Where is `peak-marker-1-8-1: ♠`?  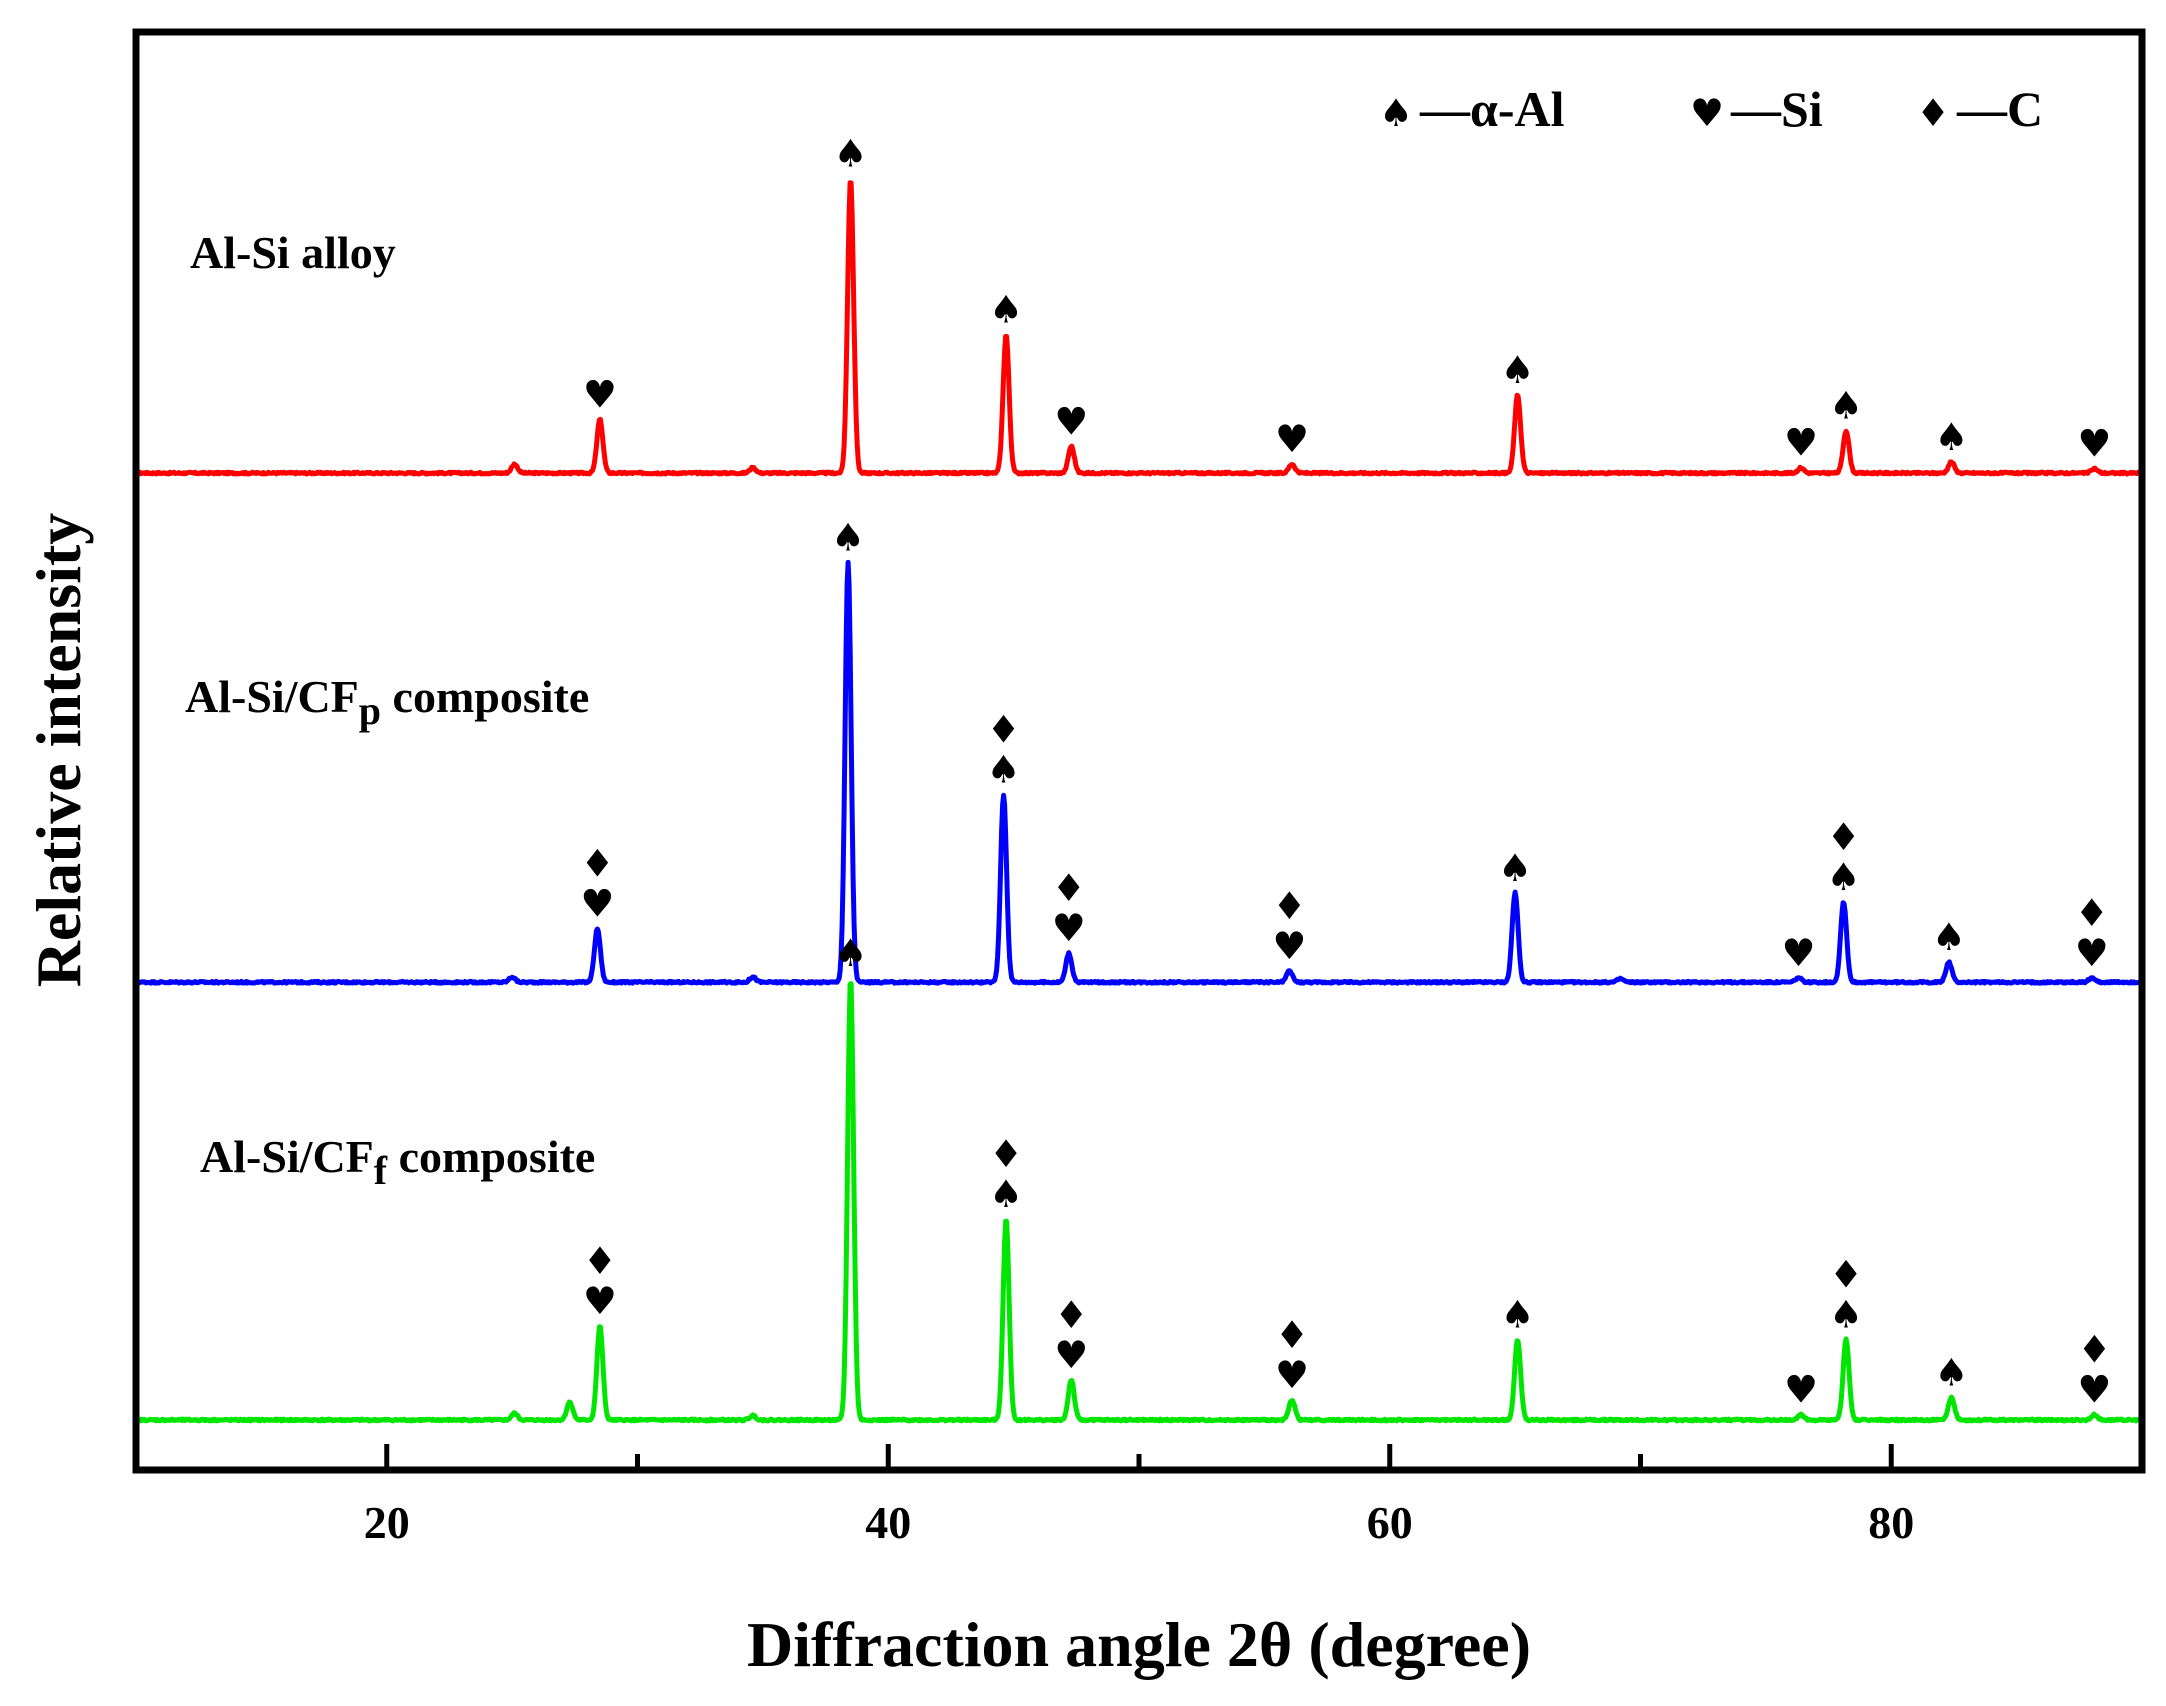
peak-marker-1-8-1: ♠ is located at coordinates (1846, 406).